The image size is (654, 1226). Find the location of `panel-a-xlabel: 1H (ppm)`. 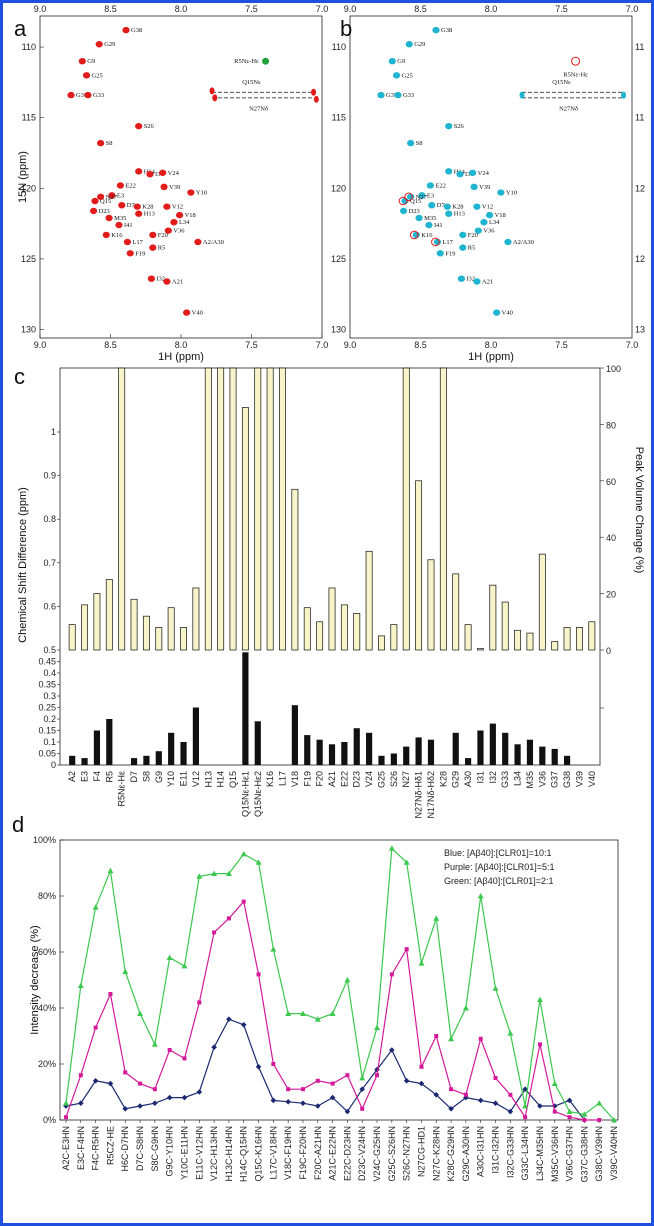

panel-a-xlabel: 1H (ppm) is located at coordinates (181, 357).